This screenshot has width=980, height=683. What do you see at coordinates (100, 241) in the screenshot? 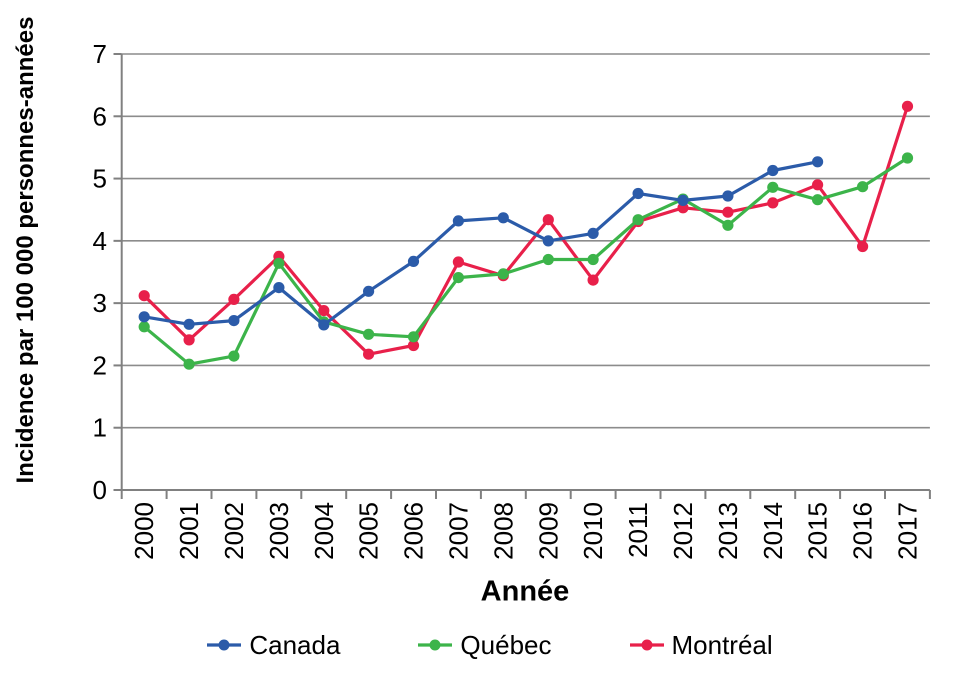
I see `y-tick-label: 4` at bounding box center [100, 241].